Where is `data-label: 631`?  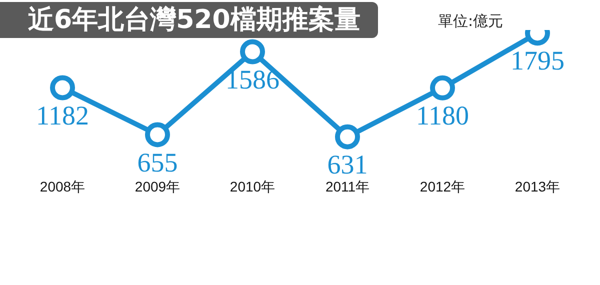
data-label: 631 is located at coordinates (347, 164).